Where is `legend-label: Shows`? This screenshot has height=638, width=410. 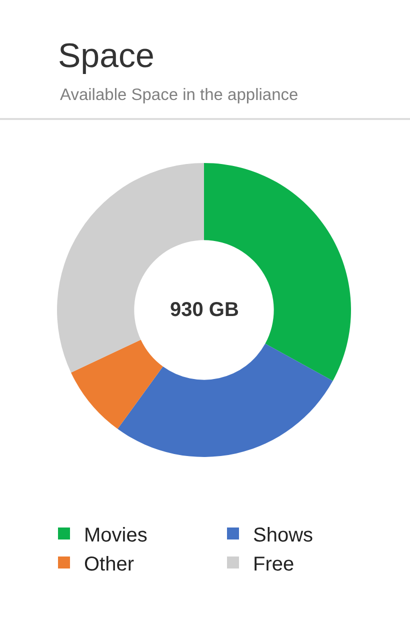 legend-label: Shows is located at coordinates (283, 535).